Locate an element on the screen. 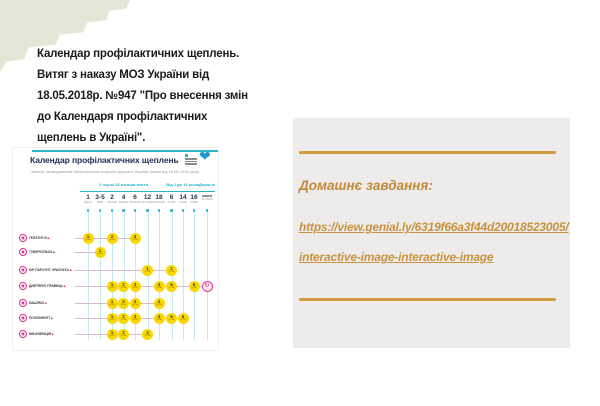  age-group-header: Від 2 до 16 років is located at coordinates (182, 187).